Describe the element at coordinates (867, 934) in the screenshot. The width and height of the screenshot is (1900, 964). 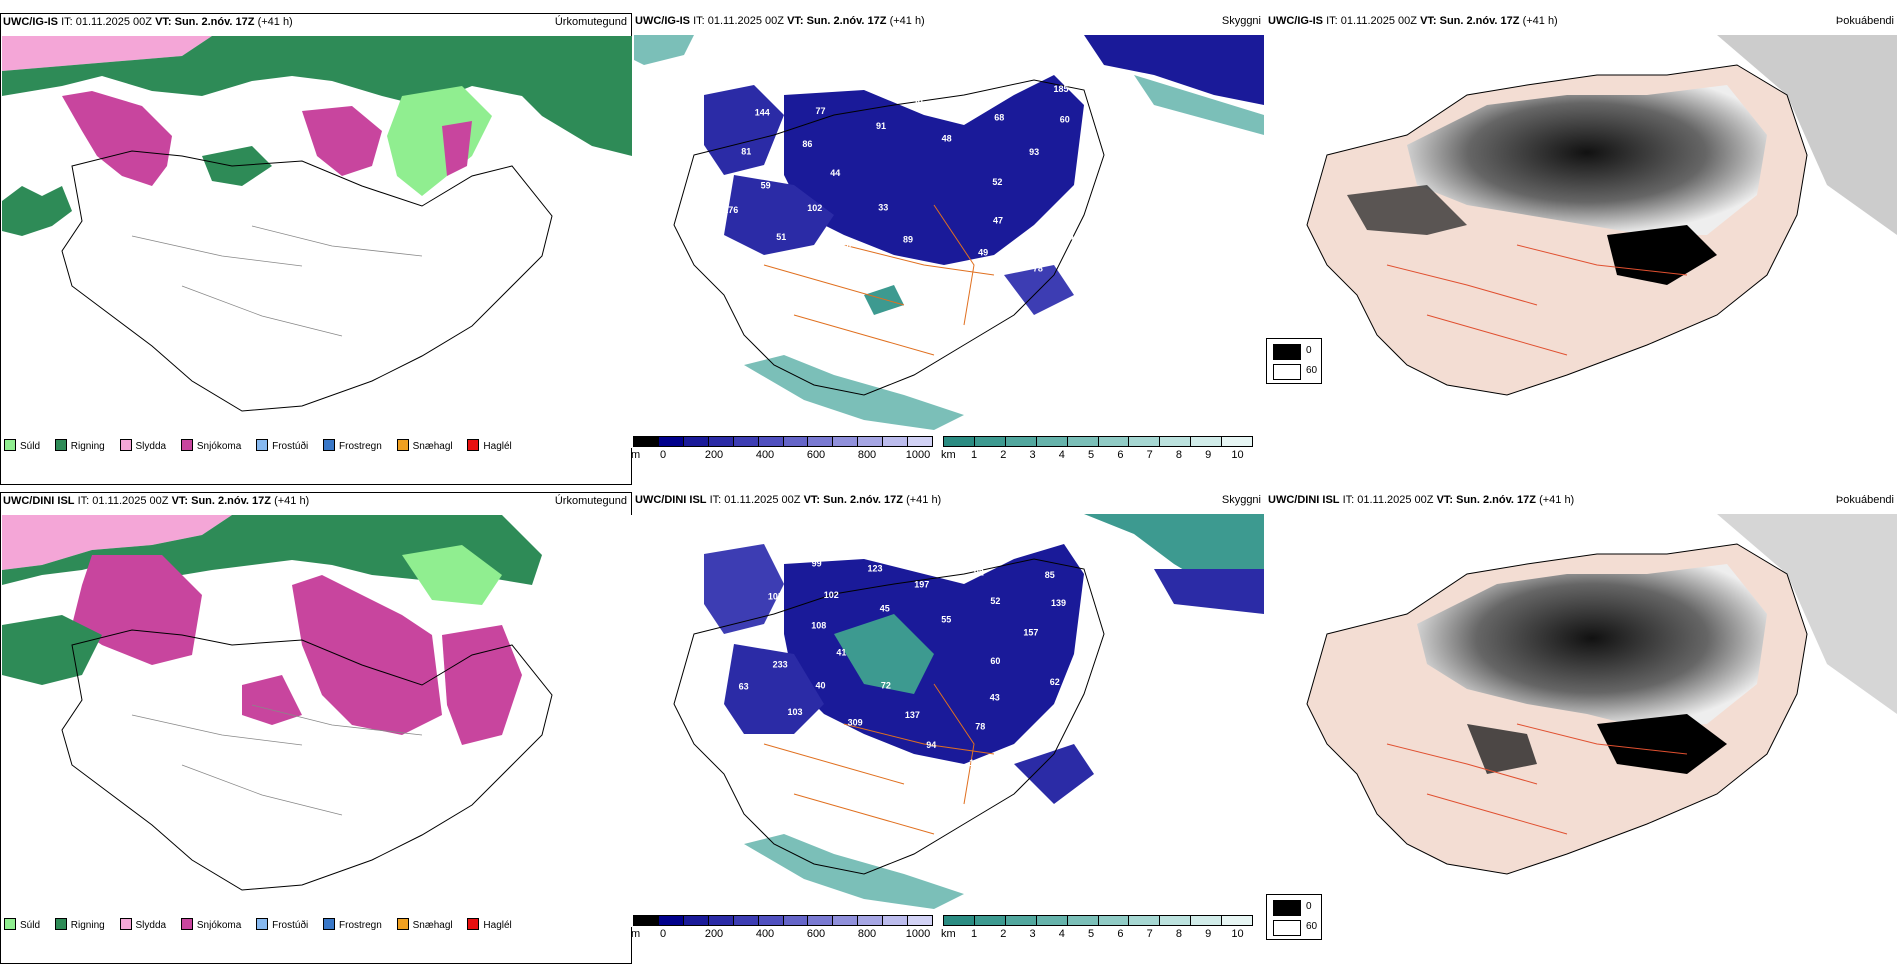
I see `colorbar-tick-label: 800` at that location.